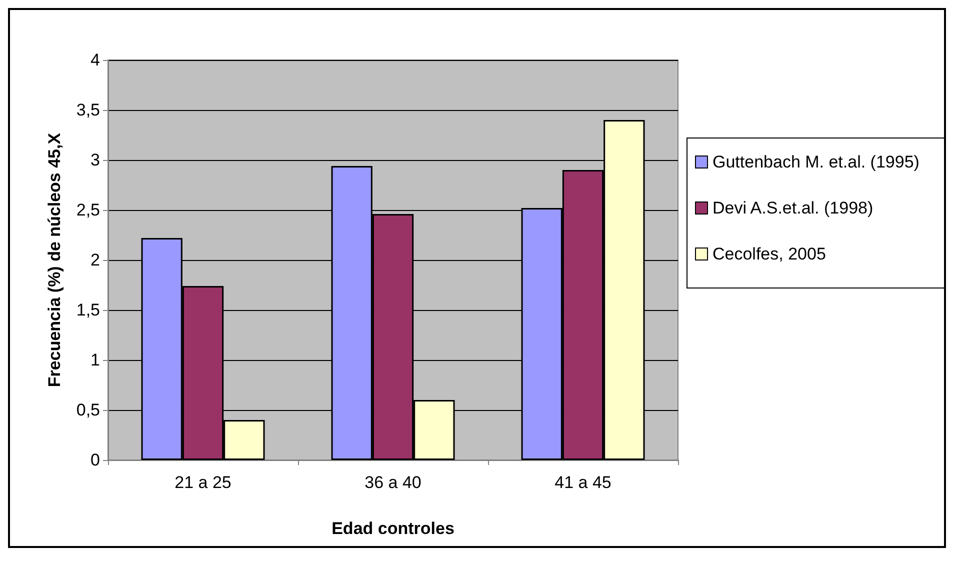  Describe the element at coordinates (54, 260) in the screenshot. I see `y-axis-title: Frecuencia (%) de núcleos 45,X` at that location.